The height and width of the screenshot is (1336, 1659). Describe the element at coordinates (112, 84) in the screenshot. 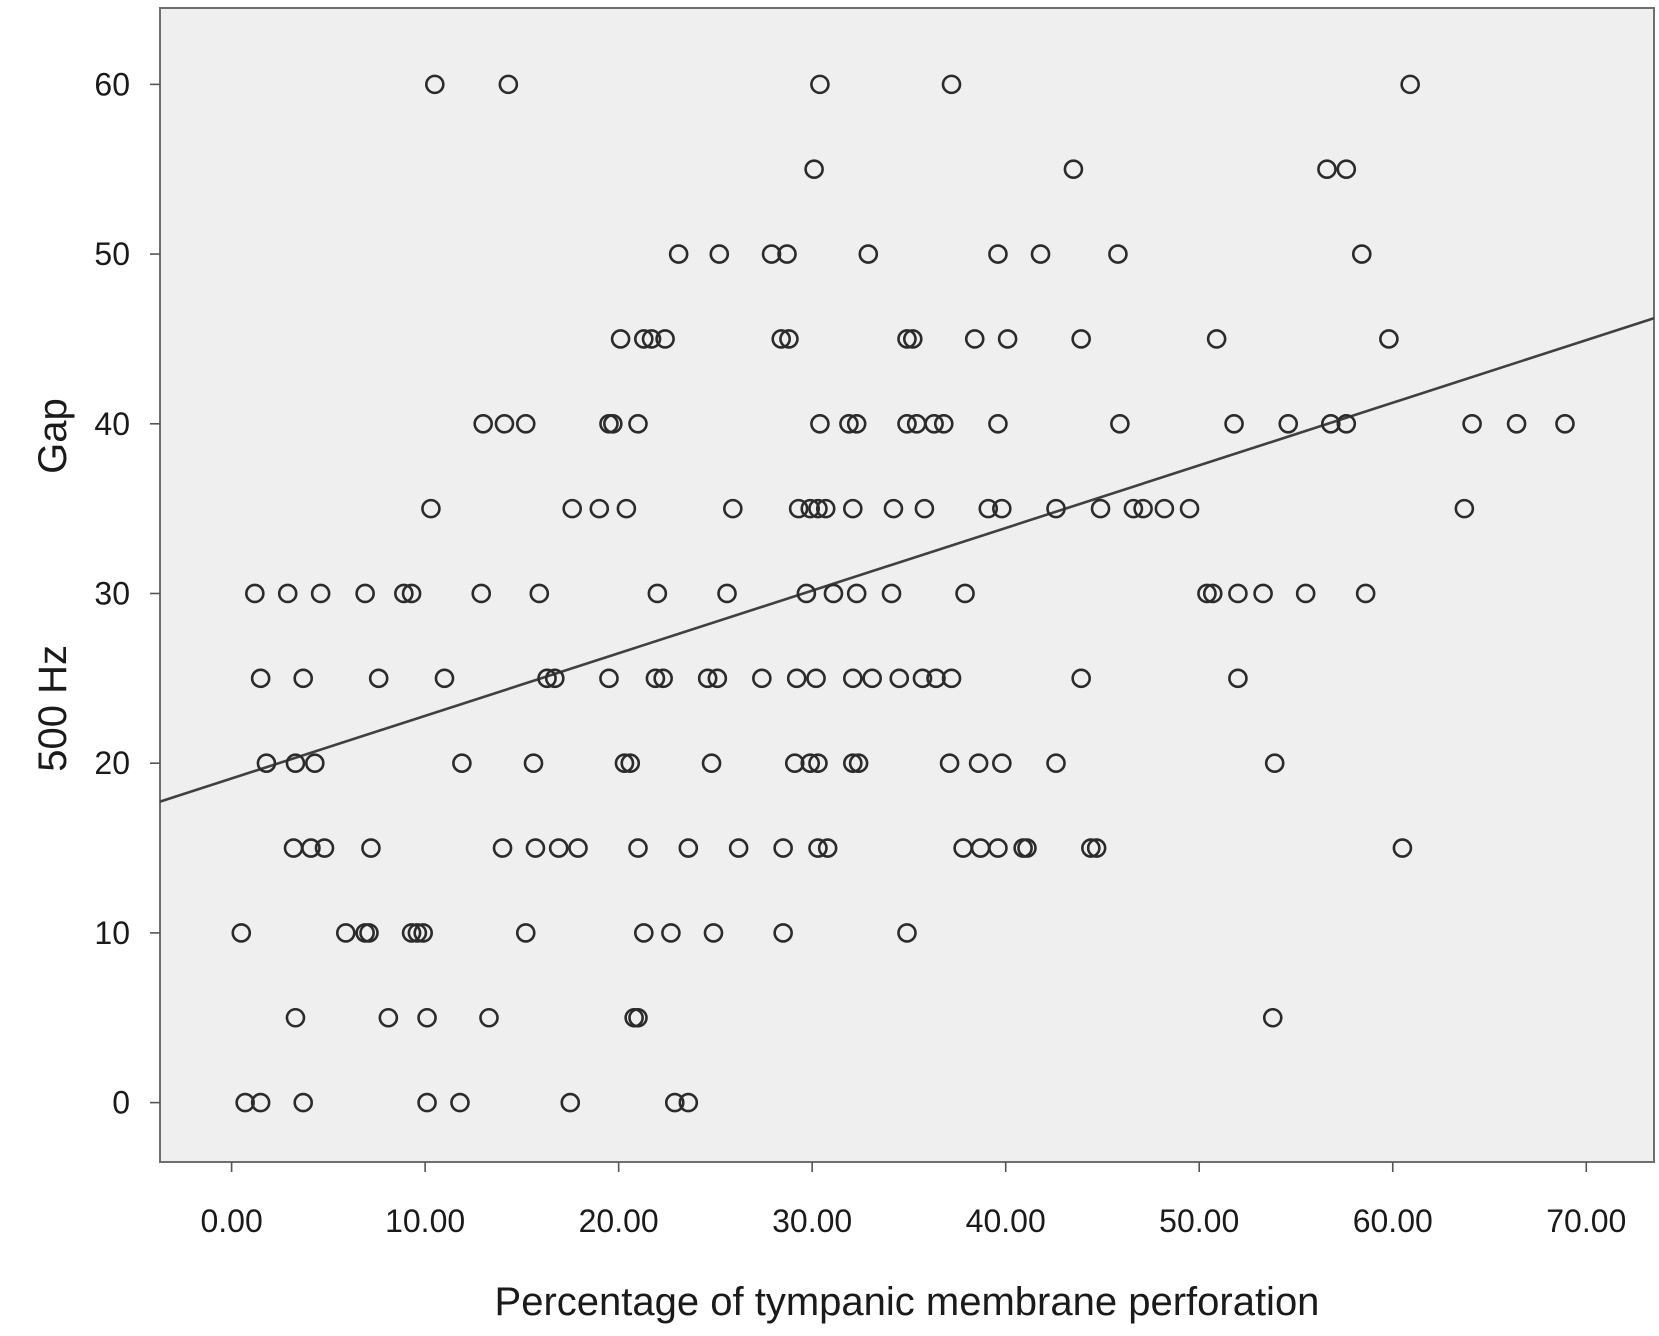

I see `y-tick-label: 60` at that location.